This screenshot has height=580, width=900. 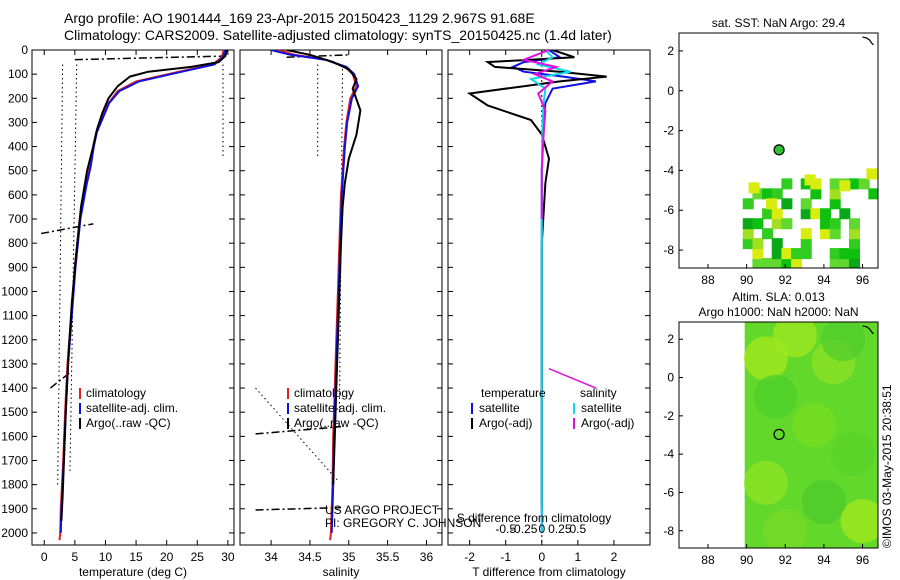 What do you see at coordinates (106, 557) in the screenshot?
I see `temperature-xtick-label: 10` at bounding box center [106, 557].